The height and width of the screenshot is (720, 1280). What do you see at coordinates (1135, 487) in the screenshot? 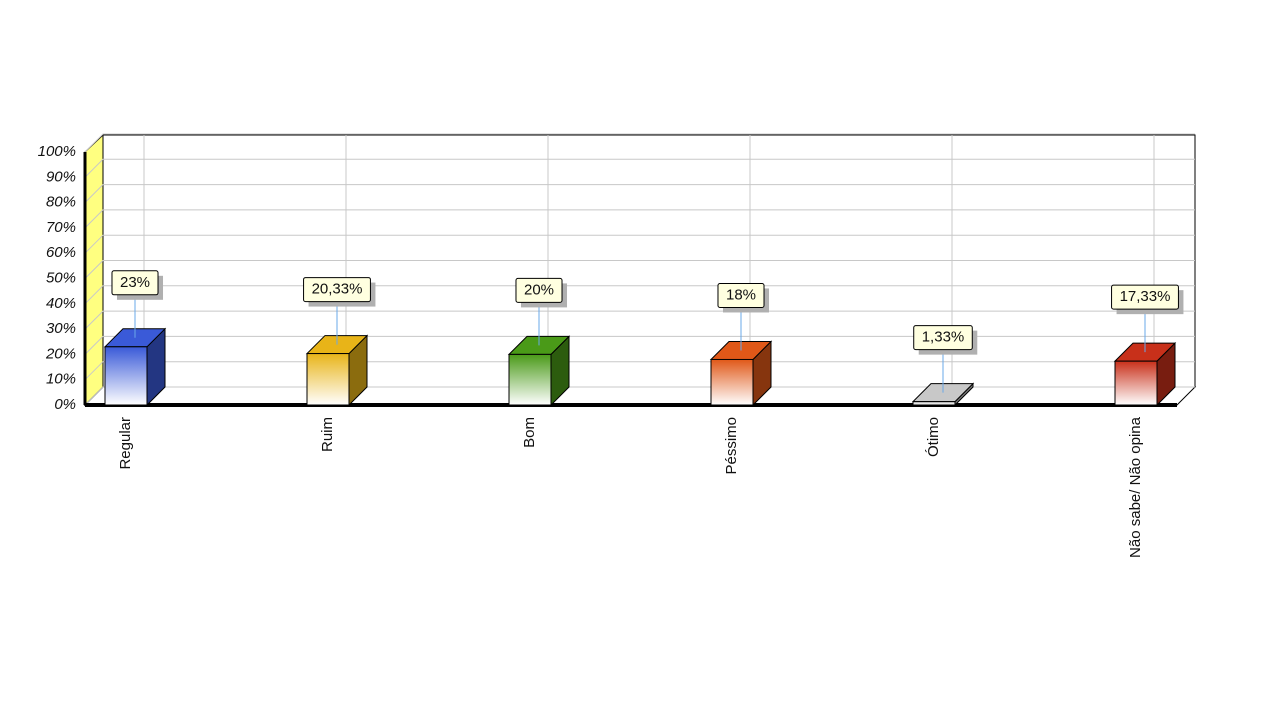
I see `x-tick-label: Não sabe/ Não opina` at bounding box center [1135, 487].